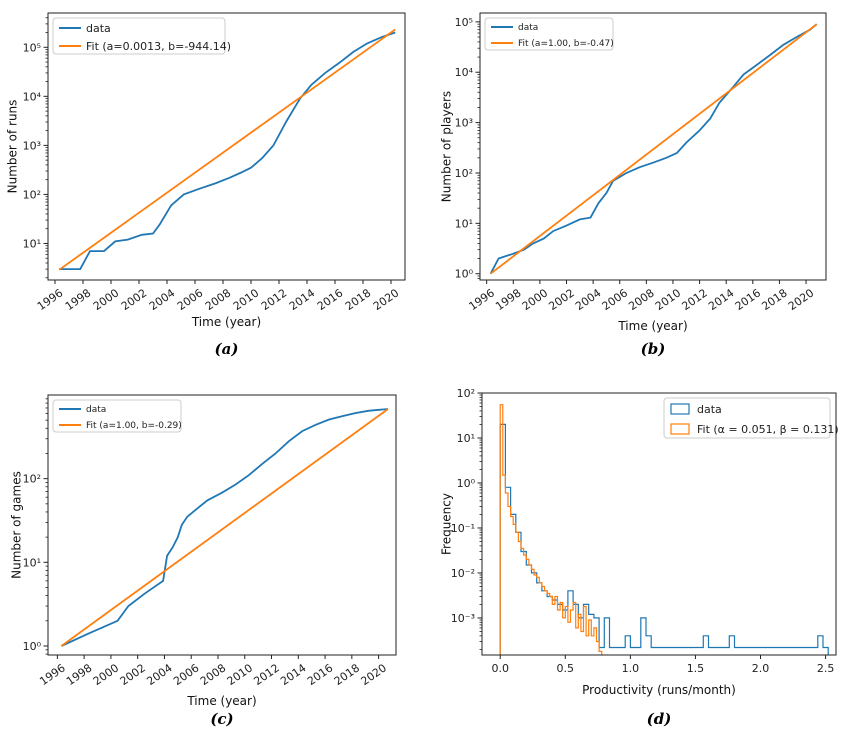 Image resolution: width=850 pixels, height=738 pixels. I want to click on legend-swatch, so click(680, 429).